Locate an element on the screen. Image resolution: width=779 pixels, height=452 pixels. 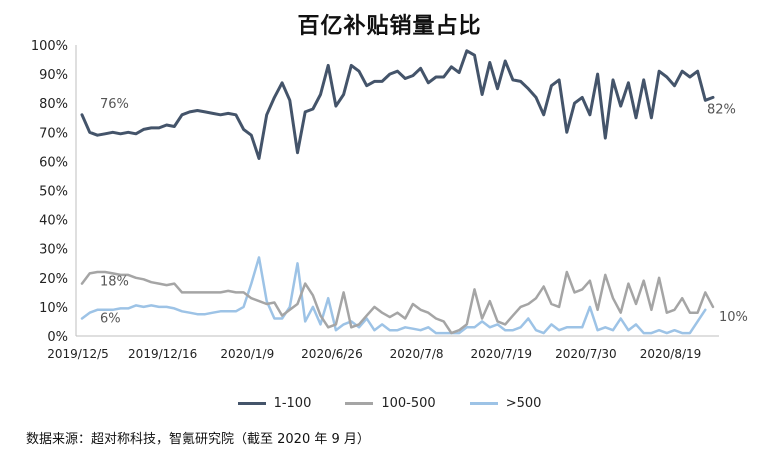
x-tick-label: 2020/7/8 is located at coordinates (417, 354).